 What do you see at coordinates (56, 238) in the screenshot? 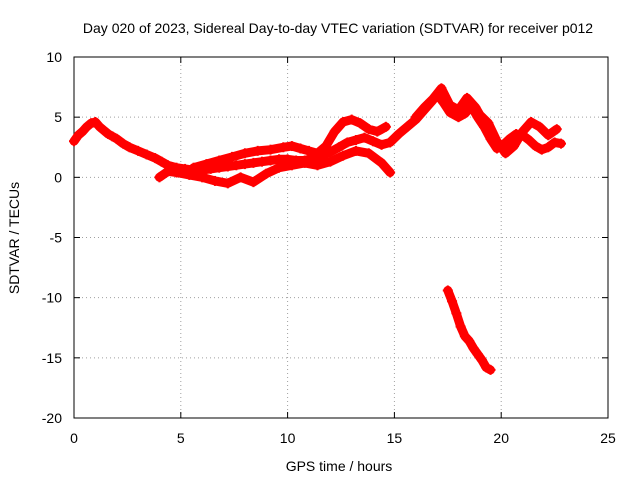
I see `y-tick-label: -5` at bounding box center [56, 238].